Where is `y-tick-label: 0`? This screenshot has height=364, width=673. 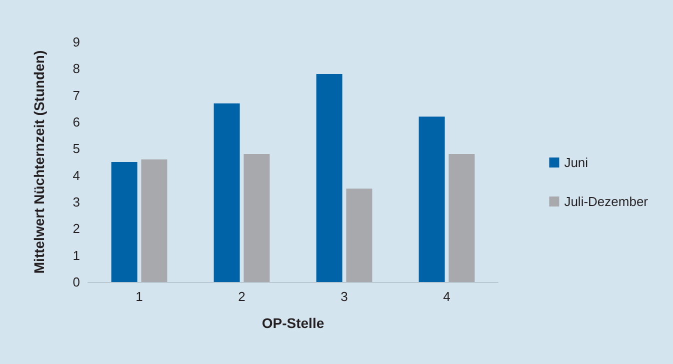
y-tick-label: 0 is located at coordinates (76, 282).